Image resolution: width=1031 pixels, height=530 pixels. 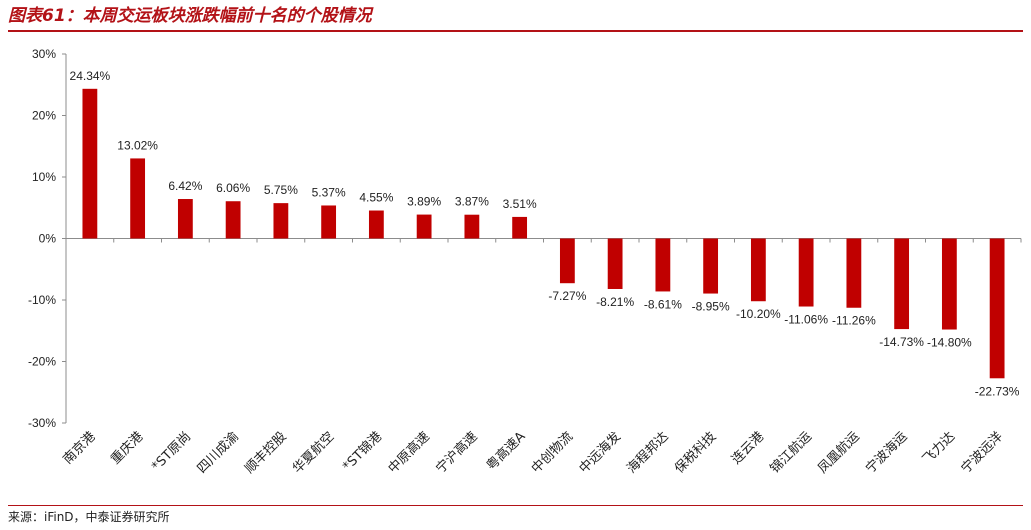 What do you see at coordinates (505, 450) in the screenshot?
I see `x-tick-label: 粤高速A` at bounding box center [505, 450].